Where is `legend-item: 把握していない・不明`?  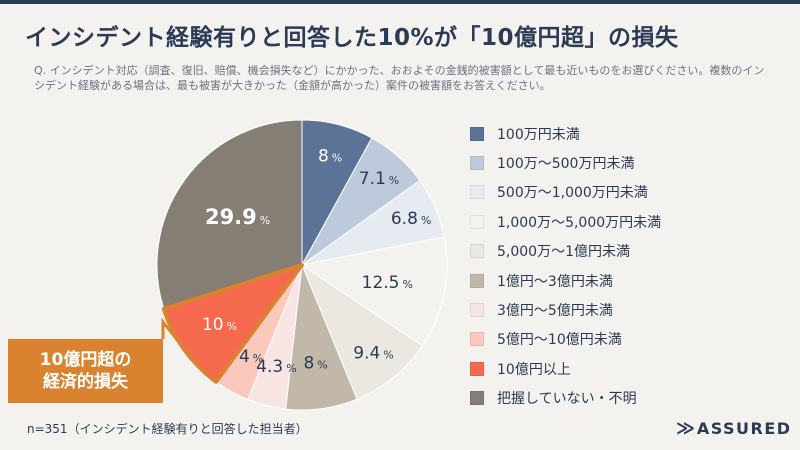
legend-item: 把握していない・不明 is located at coordinates (565, 398).